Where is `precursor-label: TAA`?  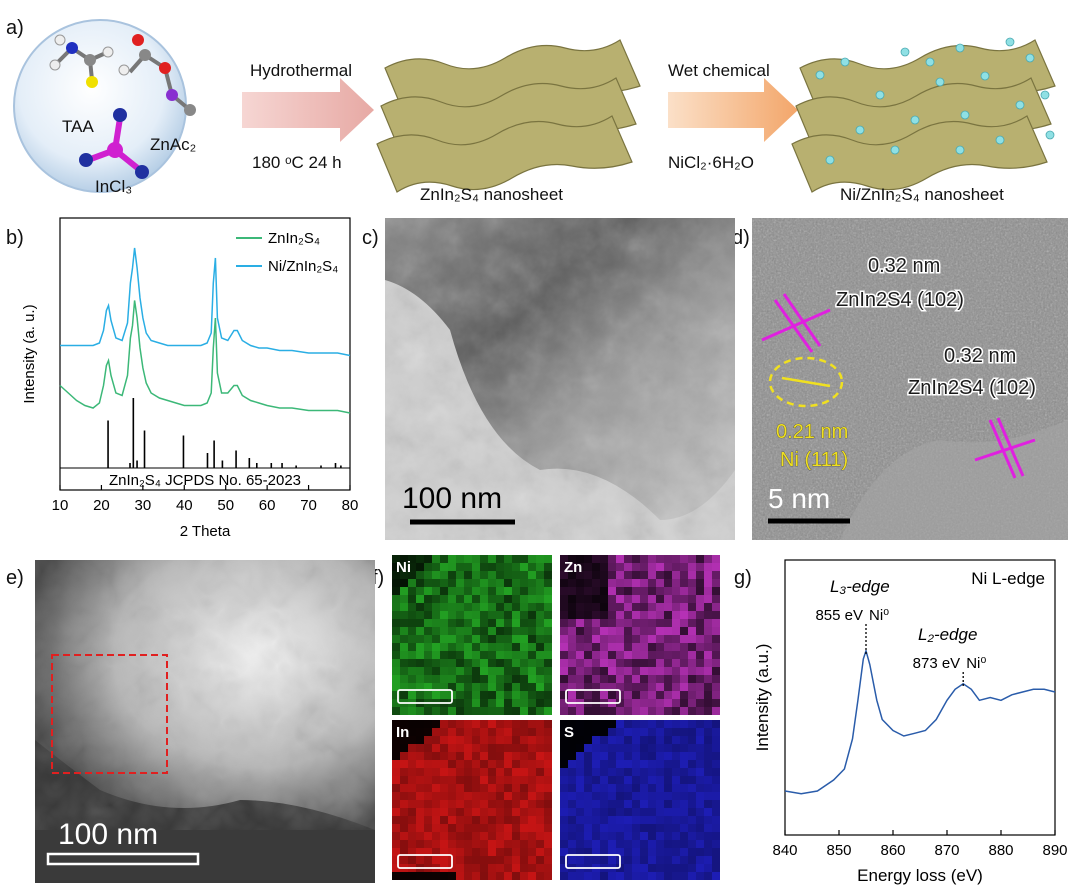 precursor-label: TAA is located at coordinates (78, 126).